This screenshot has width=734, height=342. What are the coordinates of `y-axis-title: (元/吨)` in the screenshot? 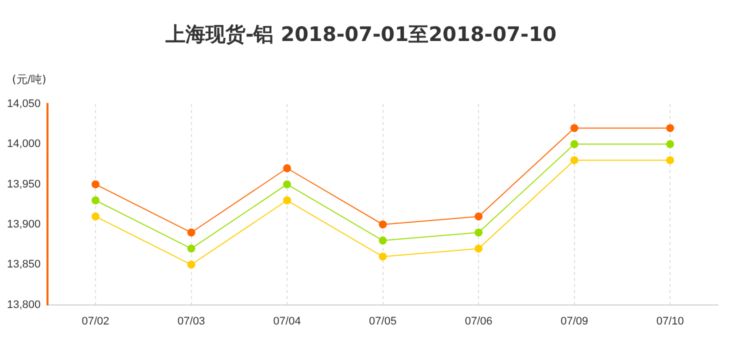 It's located at (29, 79).